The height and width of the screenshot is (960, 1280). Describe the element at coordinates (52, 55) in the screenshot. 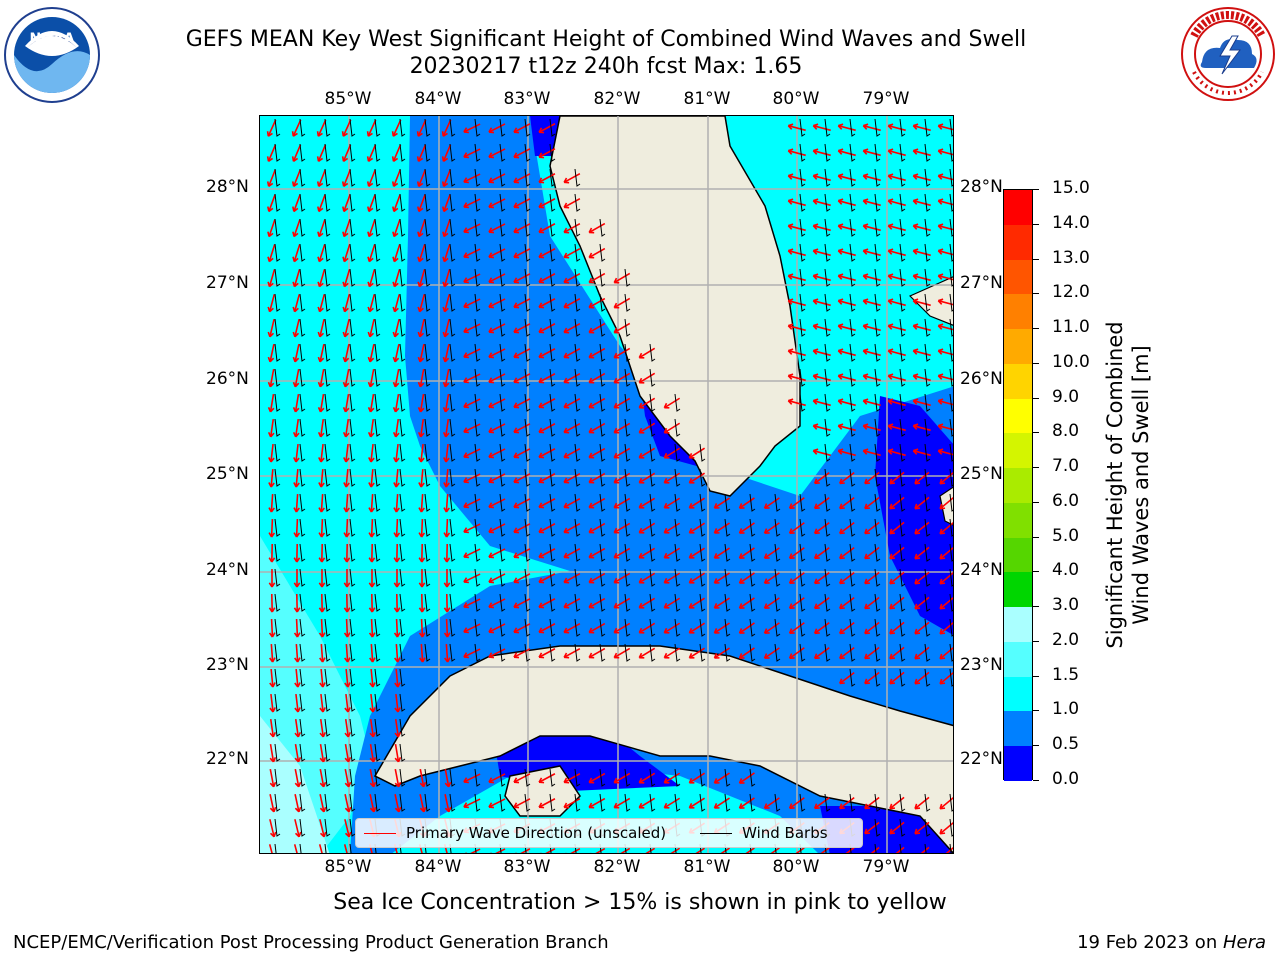

I see `noaa-logo: NOAA` at that location.